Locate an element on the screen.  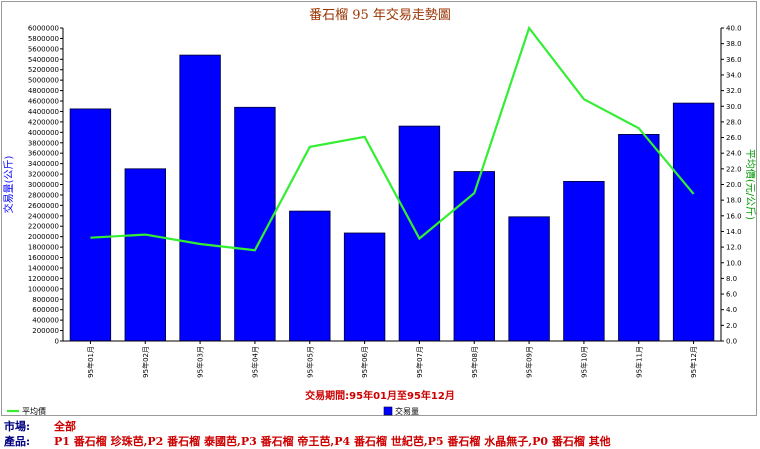
right-tick-label: 24.0 is located at coordinates (734, 154).